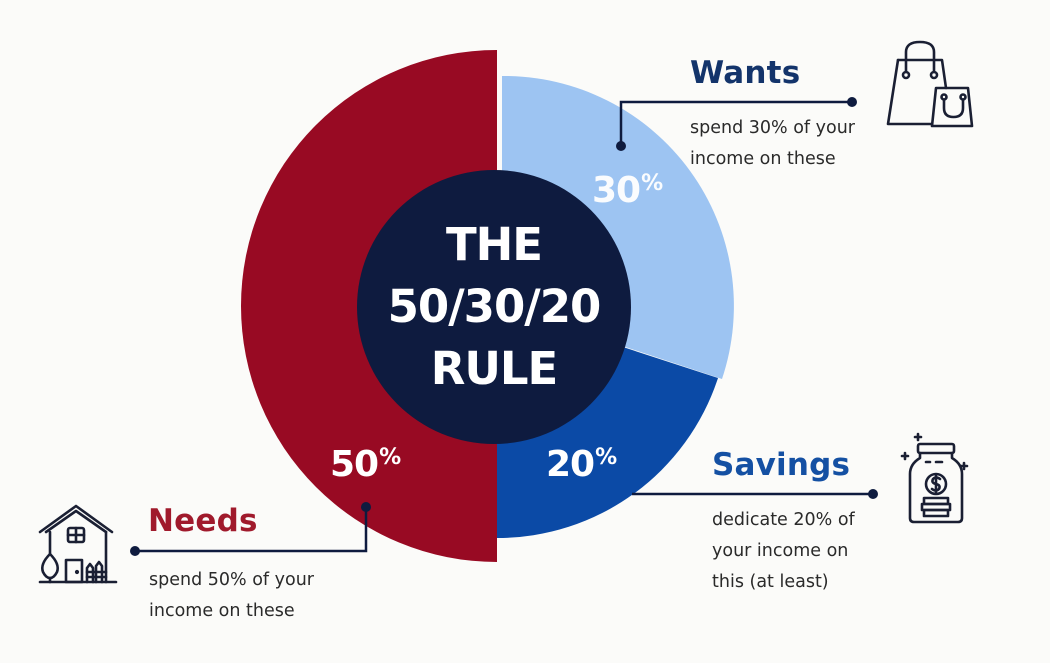 The image size is (1050, 663). I want to click on wants-desc-line-2: income on these, so click(763, 159).